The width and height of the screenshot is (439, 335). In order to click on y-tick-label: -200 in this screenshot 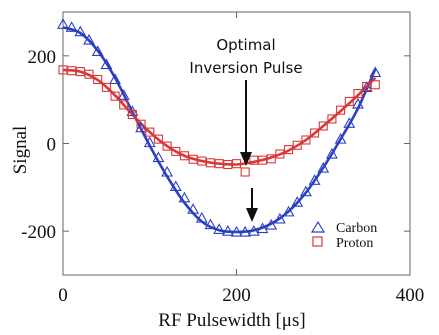, I will do `click(38, 232)`.